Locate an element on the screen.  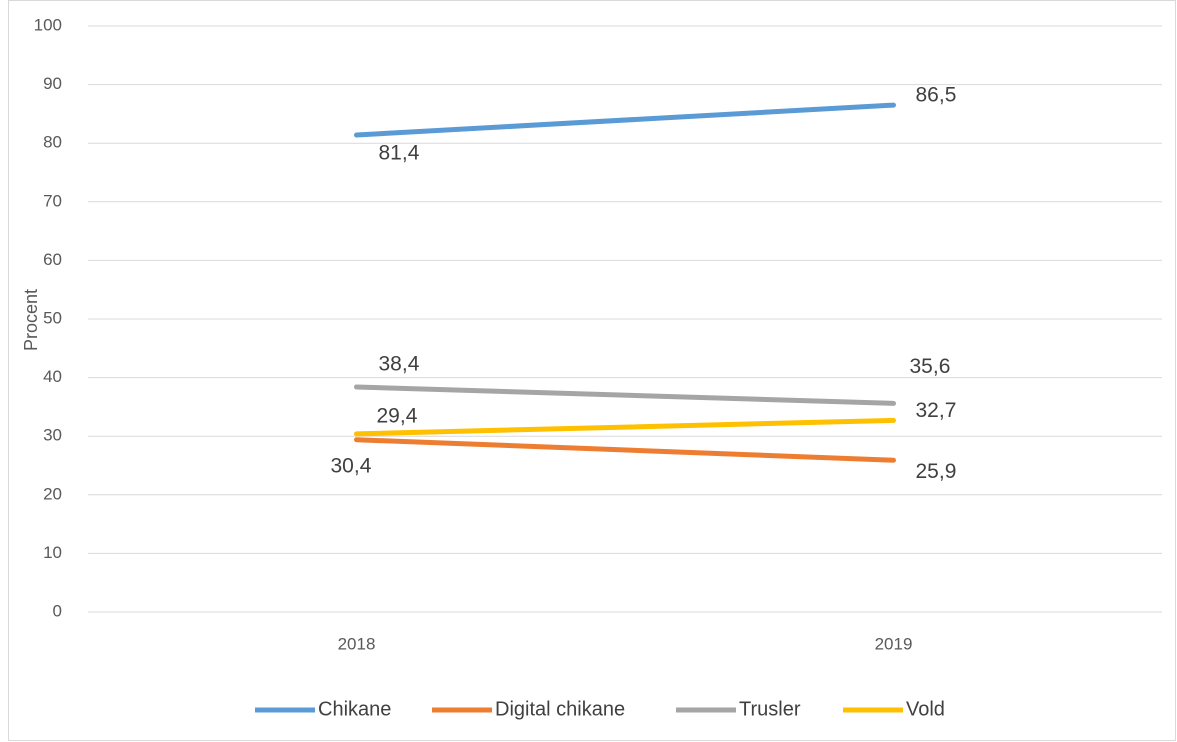
y-tick-label: 40 is located at coordinates (52, 376).